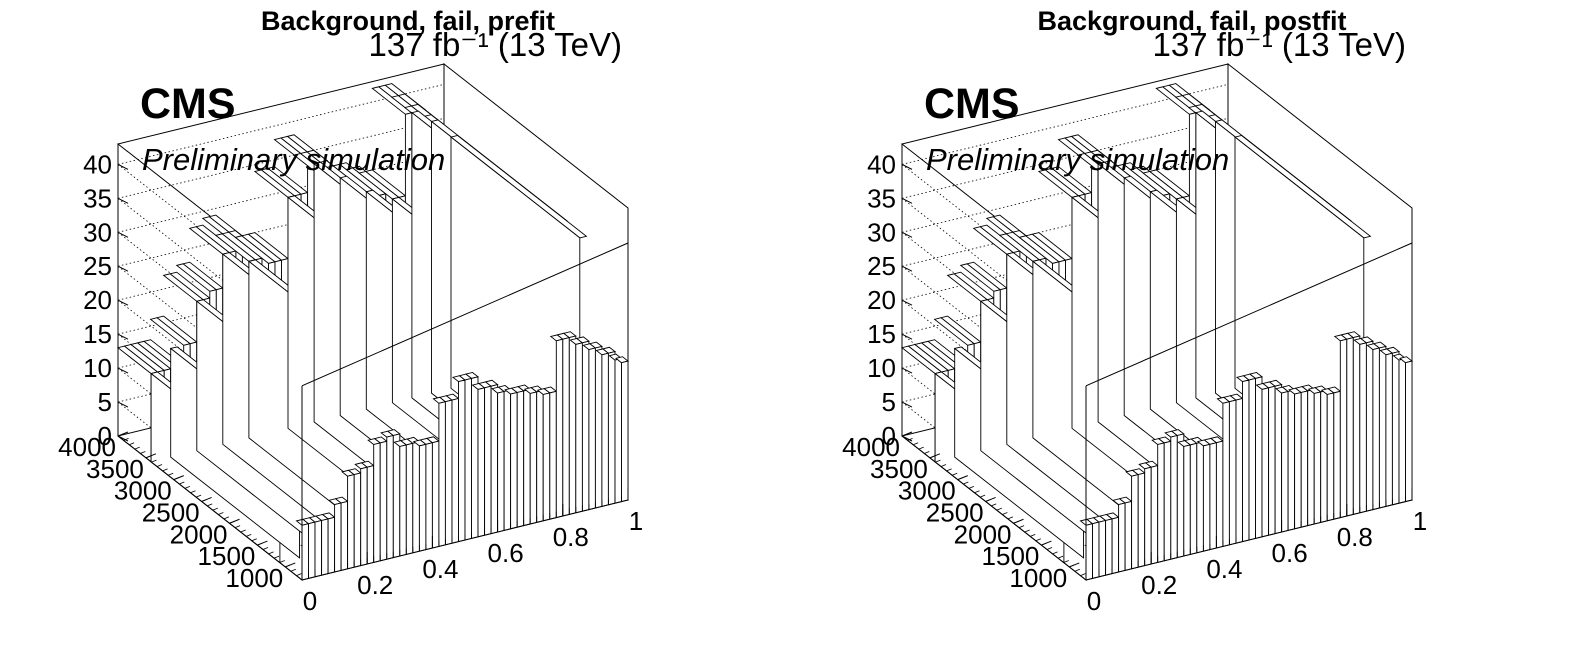 The height and width of the screenshot is (672, 1592). What do you see at coordinates (188, 104) in the screenshot?
I see `cms-label: CMS` at bounding box center [188, 104].